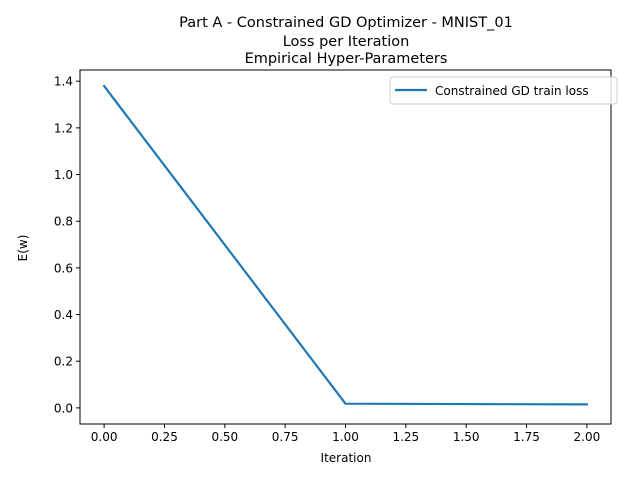  What do you see at coordinates (526, 437) in the screenshot?
I see `x-tick-label: 1.75` at bounding box center [526, 437].